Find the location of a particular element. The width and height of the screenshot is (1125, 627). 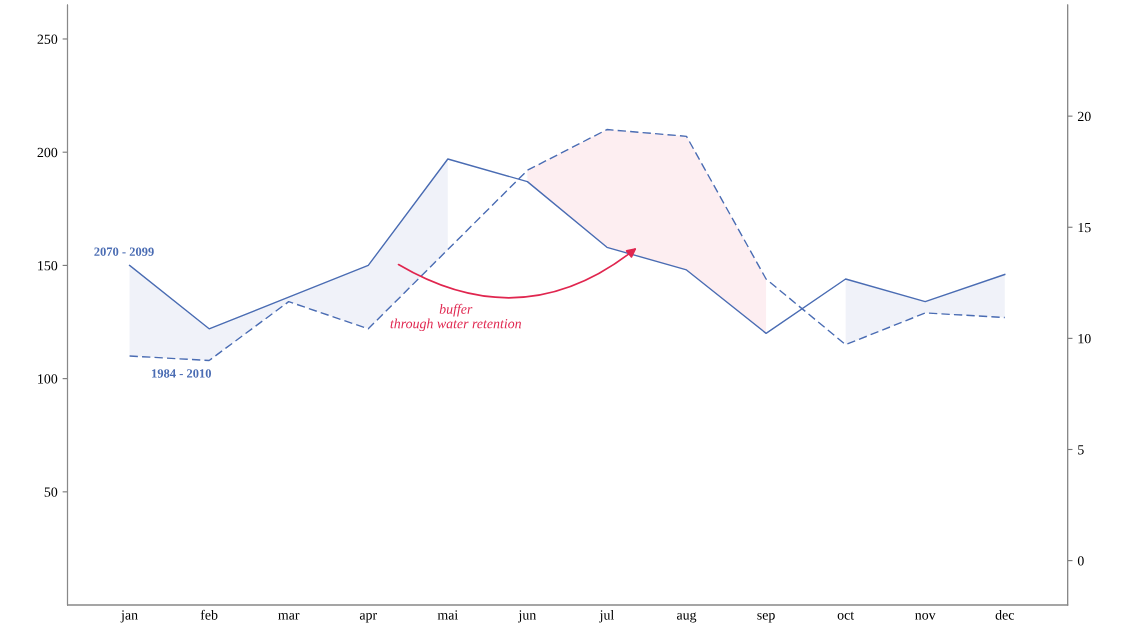

x-tick-label: jul is located at coordinates (606, 616).